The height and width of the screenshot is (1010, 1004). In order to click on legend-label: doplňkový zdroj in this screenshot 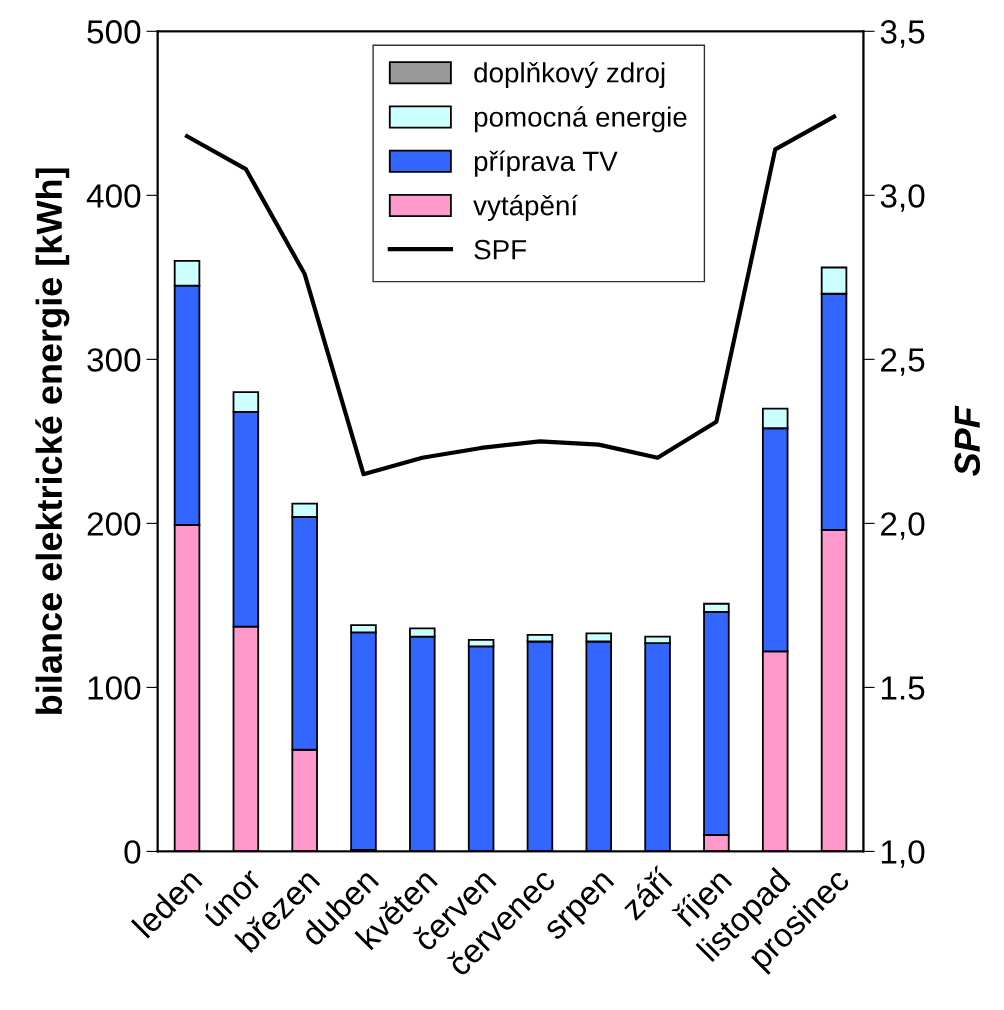, I will do `click(569, 75)`.